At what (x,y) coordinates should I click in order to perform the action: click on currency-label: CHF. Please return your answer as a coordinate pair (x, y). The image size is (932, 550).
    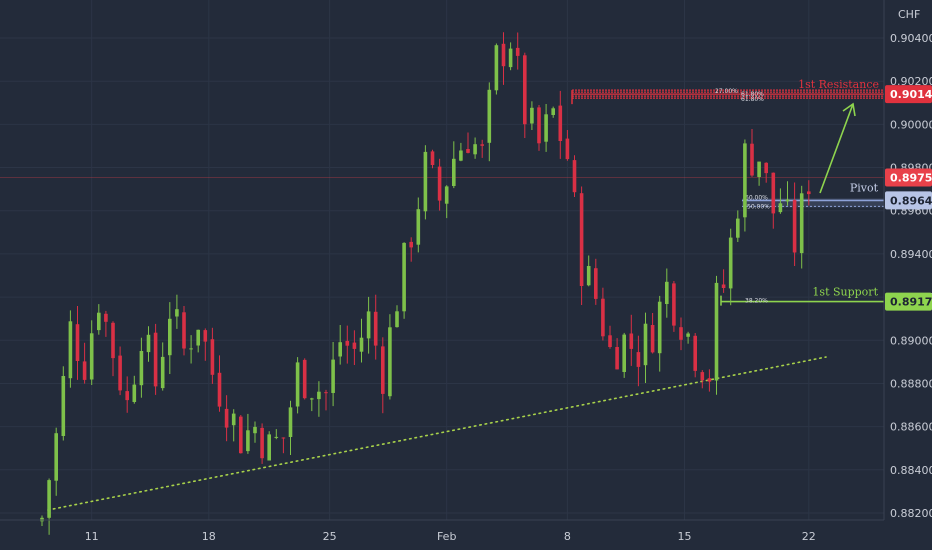
    Looking at the image, I should click on (909, 14).